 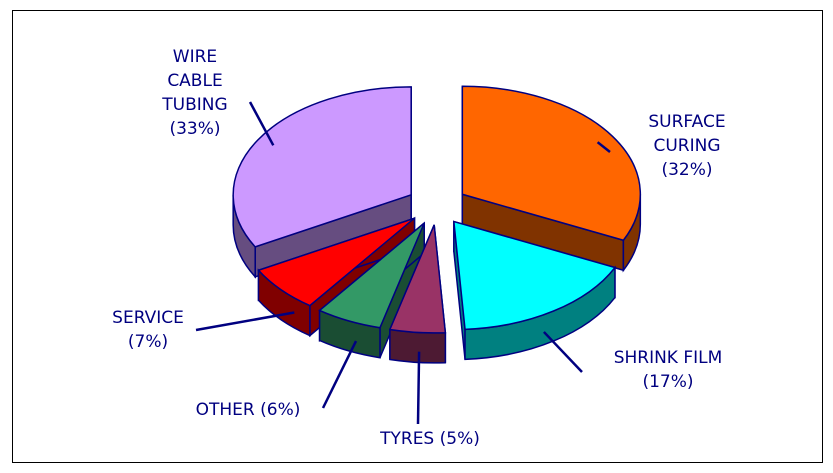 What do you see at coordinates (148, 342) in the screenshot?
I see `value-label: (7%)` at bounding box center [148, 342].